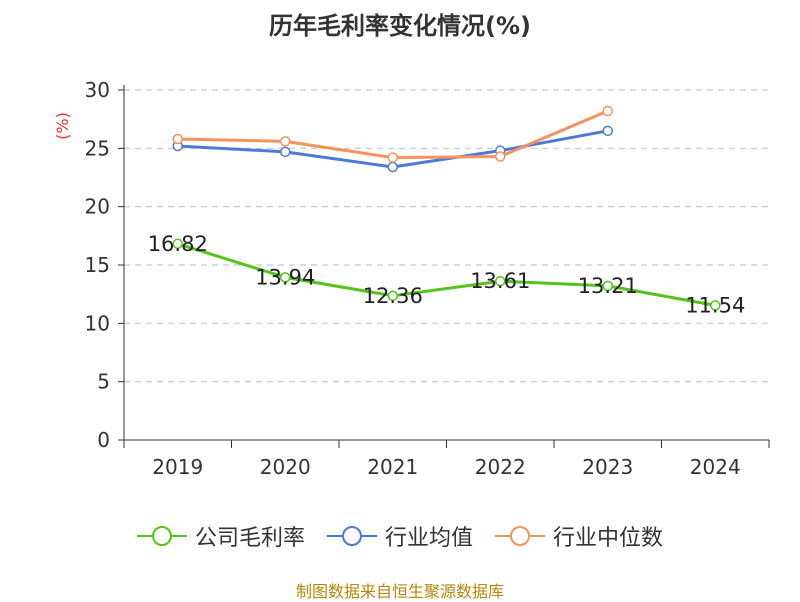 This screenshot has width=800, height=602. Describe the element at coordinates (428, 538) in the screenshot. I see `legend-label: 行业均值` at that location.